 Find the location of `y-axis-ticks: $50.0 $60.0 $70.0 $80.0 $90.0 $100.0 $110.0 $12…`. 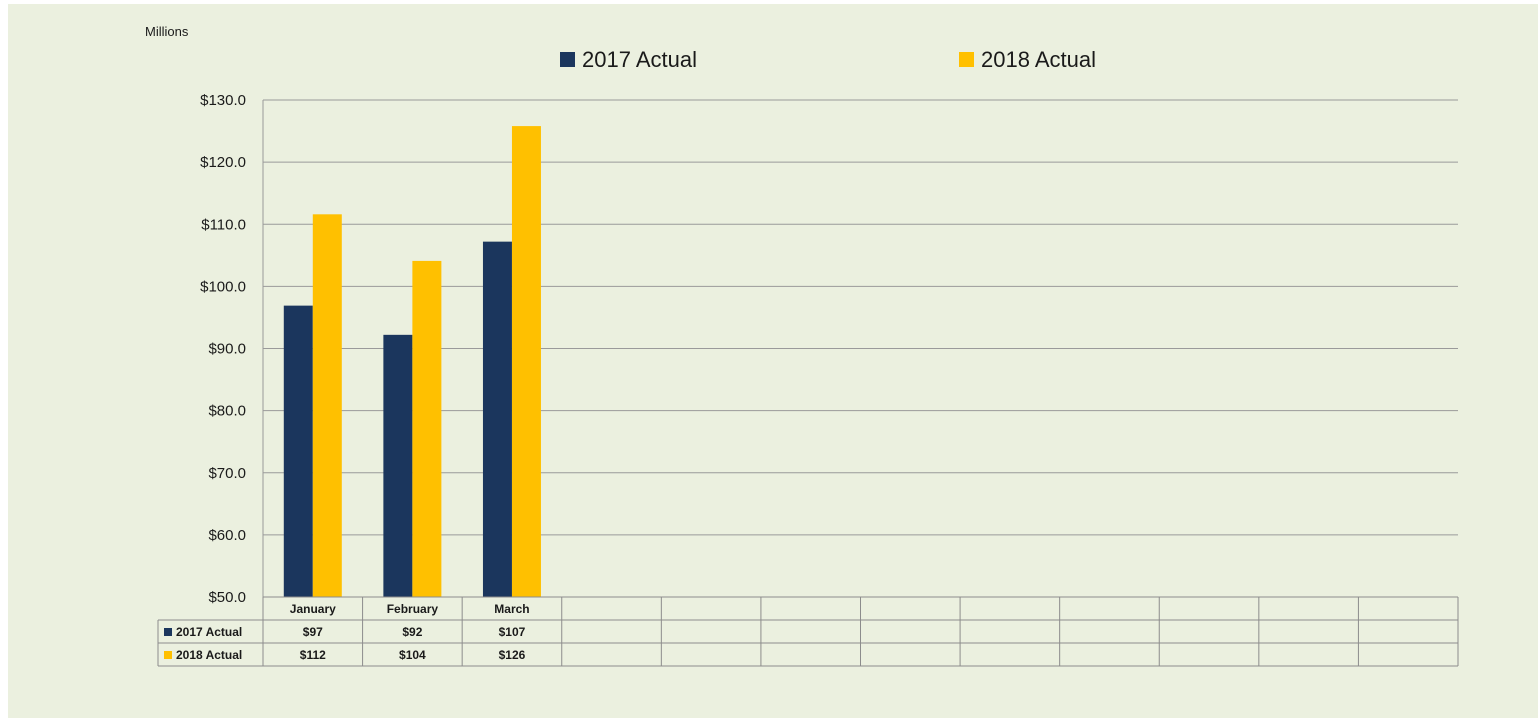

y-axis-ticks: $50.0 $60.0 $70.0 $80.0 $90.0 $100.0 $110.0 $12… is located at coordinates (223, 349).